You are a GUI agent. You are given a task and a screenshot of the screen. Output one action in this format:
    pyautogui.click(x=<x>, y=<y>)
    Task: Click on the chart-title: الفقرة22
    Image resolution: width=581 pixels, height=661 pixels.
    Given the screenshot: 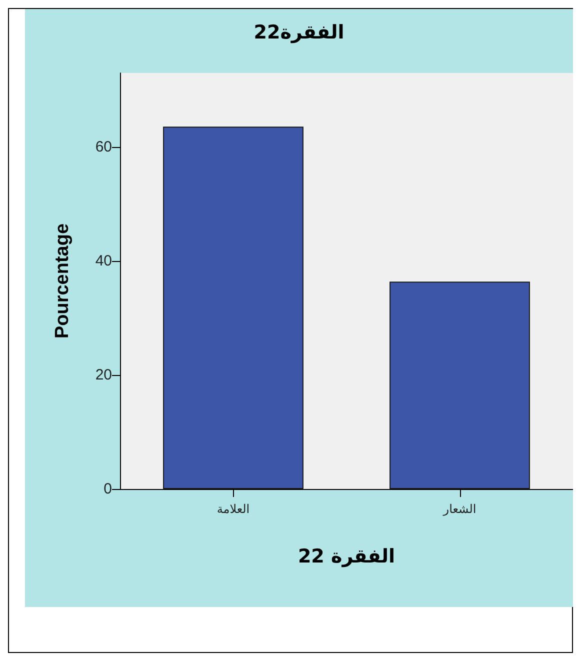 What is the action you would take?
    pyautogui.click(x=299, y=33)
    